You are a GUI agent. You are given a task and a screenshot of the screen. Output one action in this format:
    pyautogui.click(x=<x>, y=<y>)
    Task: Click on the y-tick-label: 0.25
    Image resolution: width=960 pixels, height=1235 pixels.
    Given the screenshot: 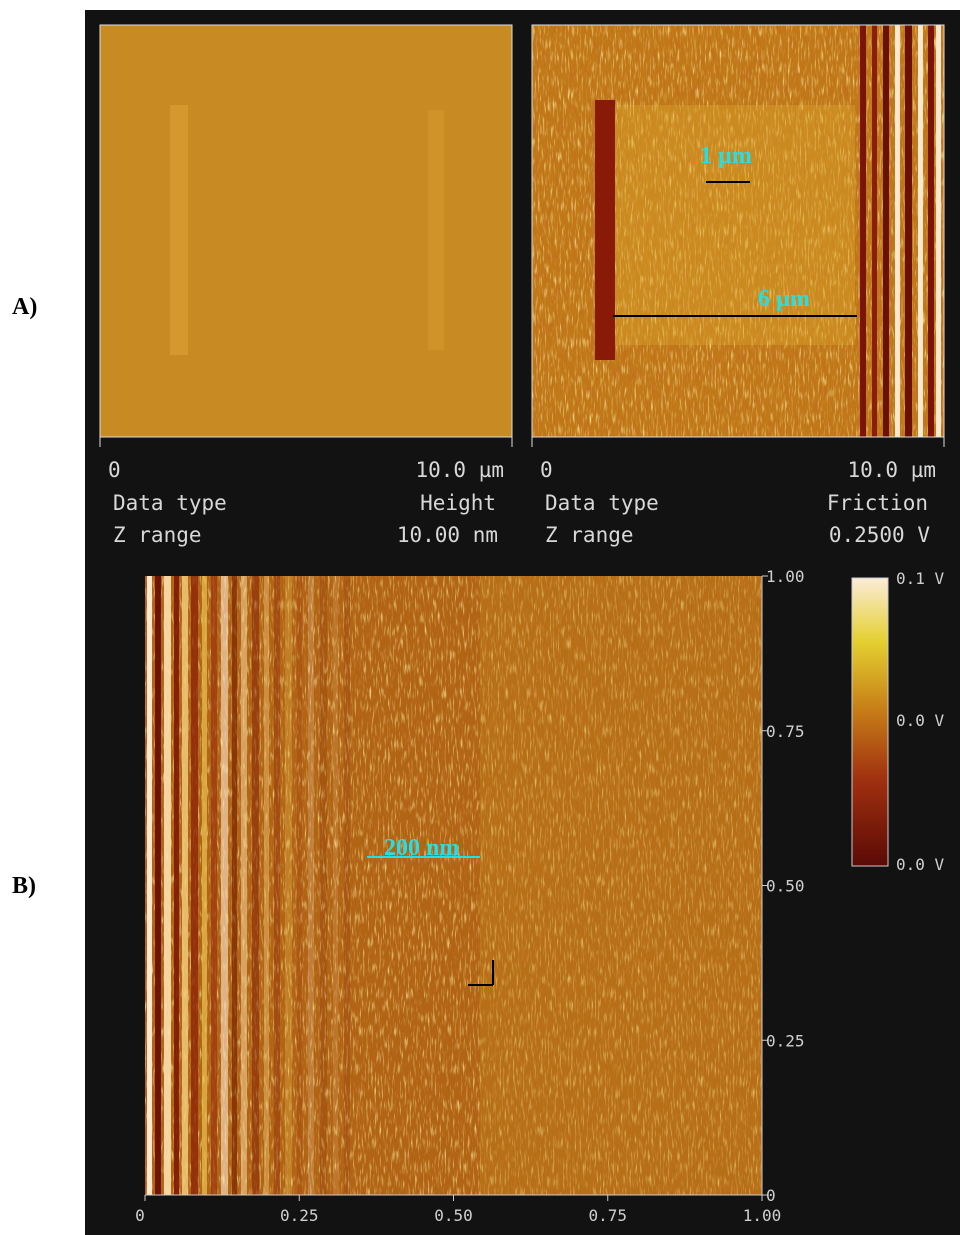 What is the action you would take?
    pyautogui.click(x=785, y=1040)
    